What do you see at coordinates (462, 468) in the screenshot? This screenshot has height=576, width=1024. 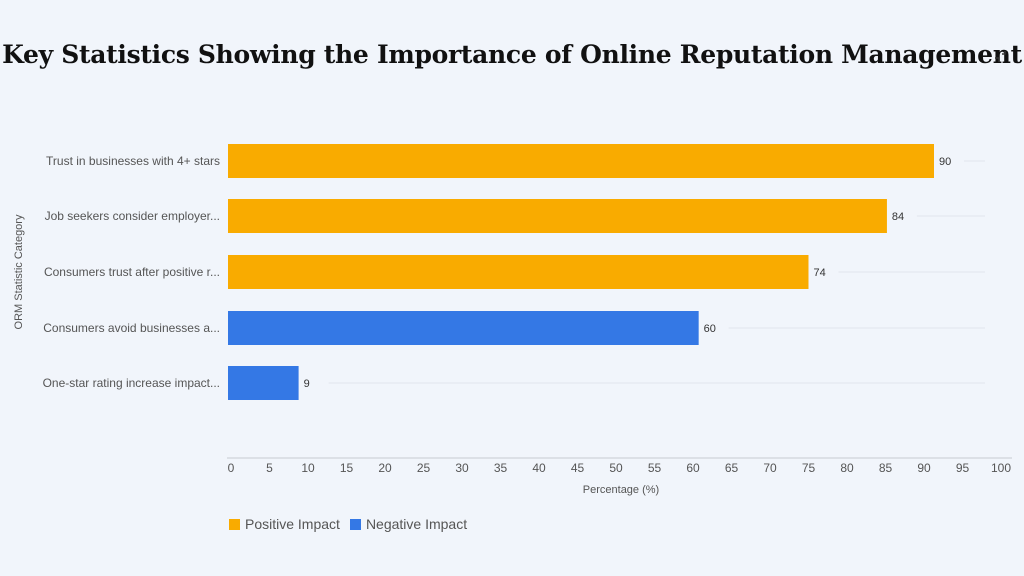 I see `x-tick-label: 30` at bounding box center [462, 468].